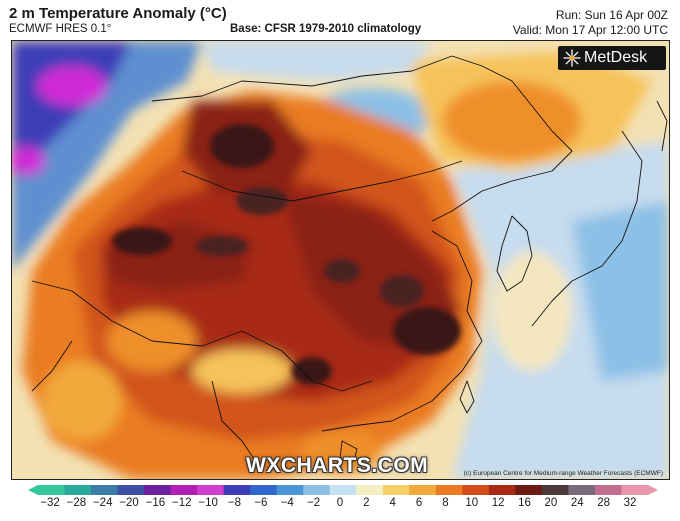 The image size is (680, 521). What do you see at coordinates (572, 58) in the screenshot?
I see `metdesk-star-icon` at bounding box center [572, 58].